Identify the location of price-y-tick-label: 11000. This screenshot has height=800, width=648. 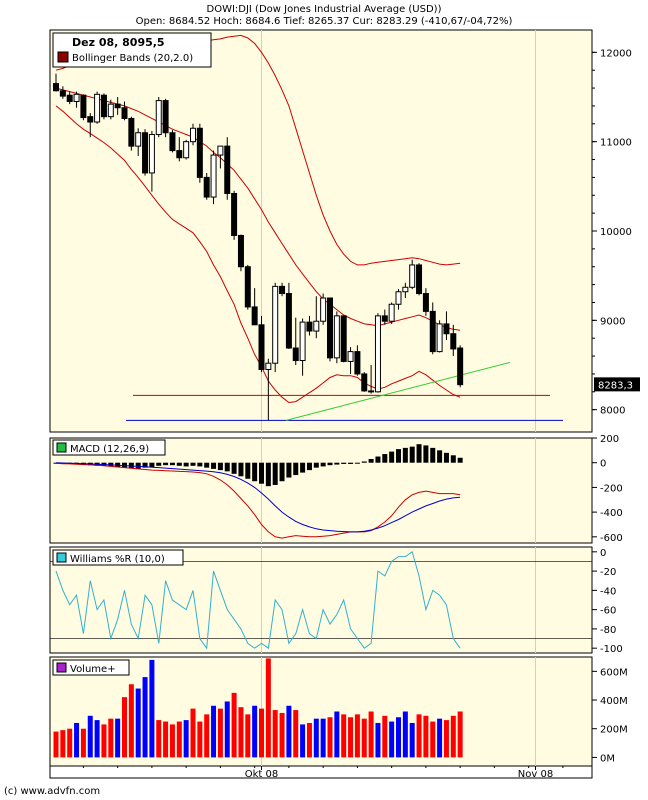
(616, 143).